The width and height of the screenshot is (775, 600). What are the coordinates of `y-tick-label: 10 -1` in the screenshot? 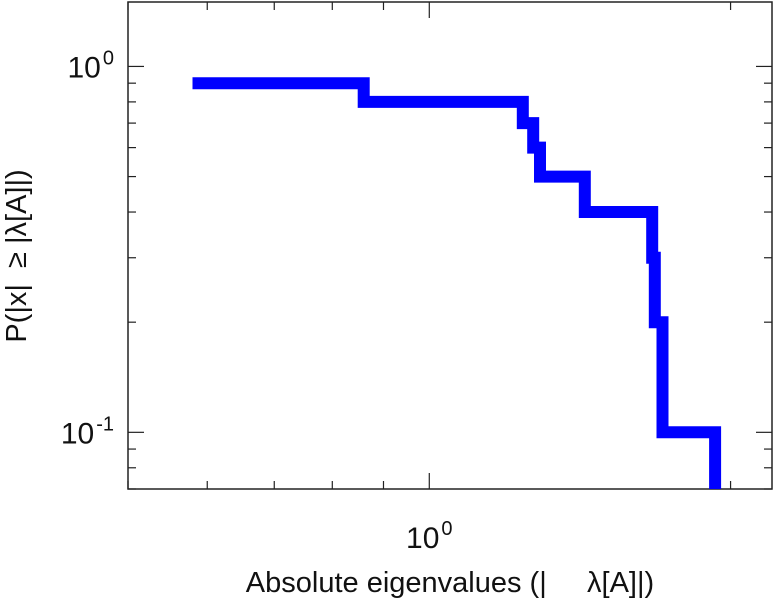 It's located at (87, 431).